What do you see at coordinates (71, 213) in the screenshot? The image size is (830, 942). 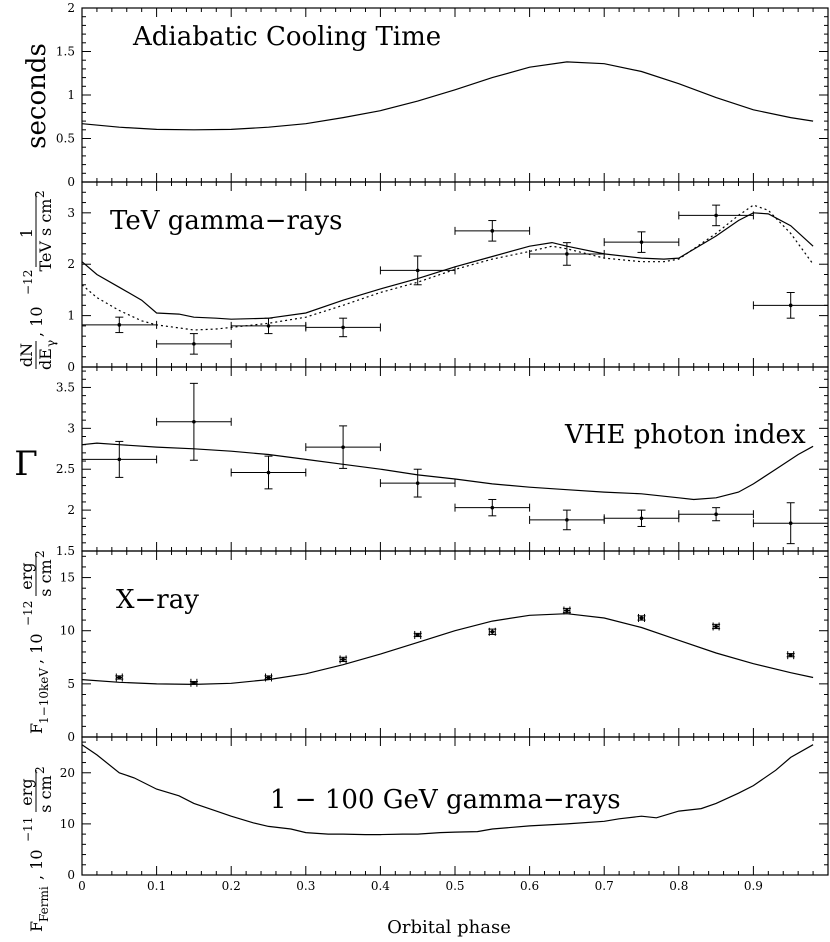 I see `y-tick-label-tev: 3` at bounding box center [71, 213].